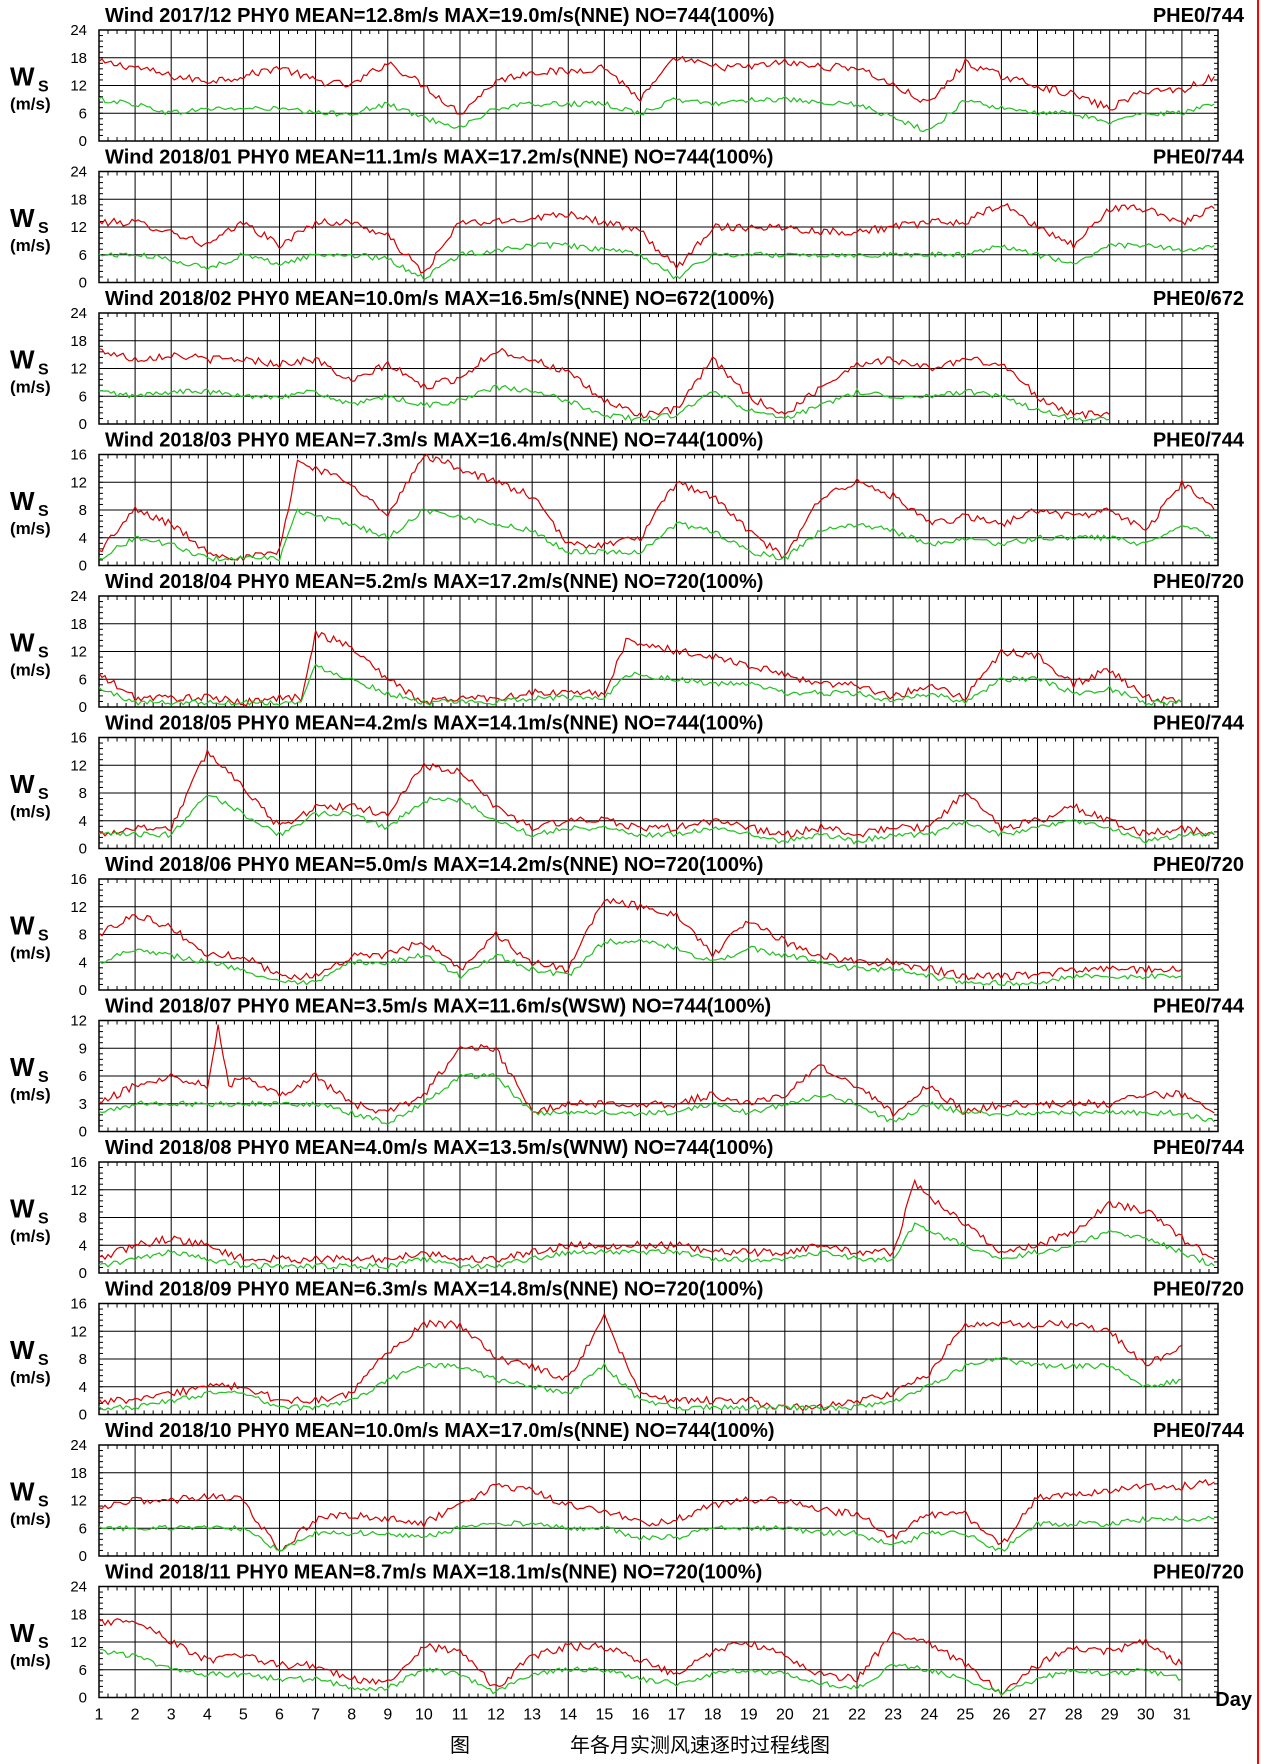 This screenshot has height=1764, width=1263. Describe the element at coordinates (171, 1715) in the screenshot. I see `x-tick-label: 3` at that location.